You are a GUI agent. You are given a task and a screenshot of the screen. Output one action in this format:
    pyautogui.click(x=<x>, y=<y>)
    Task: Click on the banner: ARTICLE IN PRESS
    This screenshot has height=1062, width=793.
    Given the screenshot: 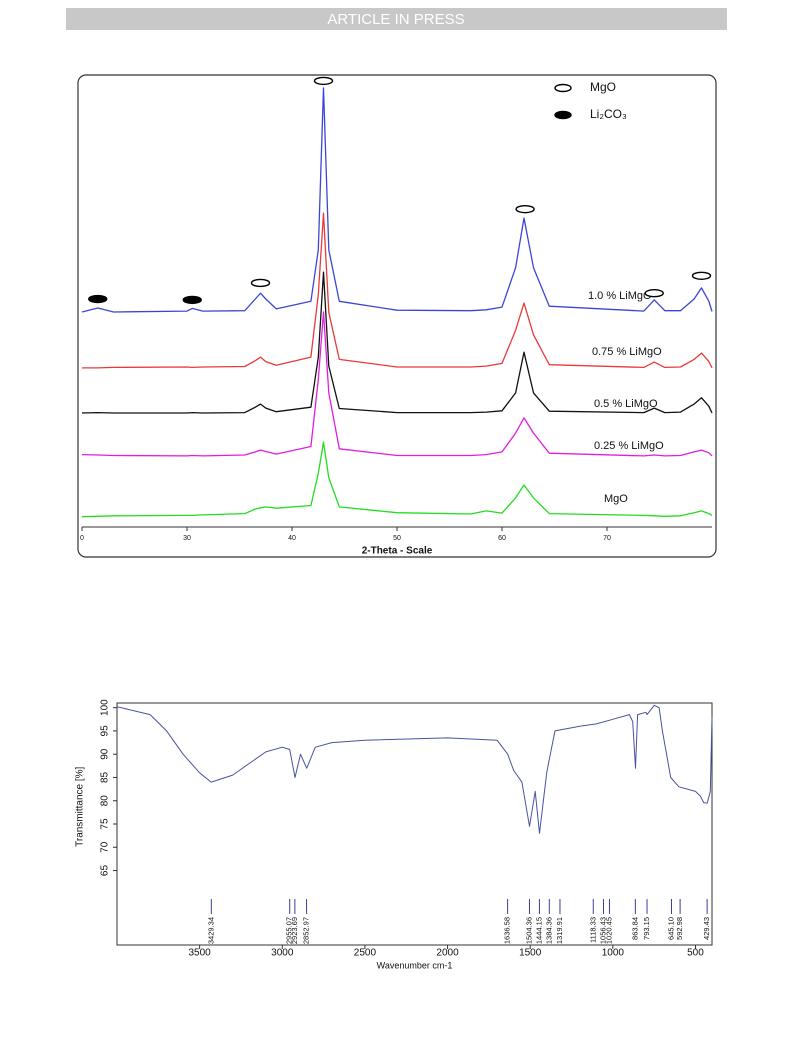 What is the action you would take?
    pyautogui.click(x=395, y=19)
    